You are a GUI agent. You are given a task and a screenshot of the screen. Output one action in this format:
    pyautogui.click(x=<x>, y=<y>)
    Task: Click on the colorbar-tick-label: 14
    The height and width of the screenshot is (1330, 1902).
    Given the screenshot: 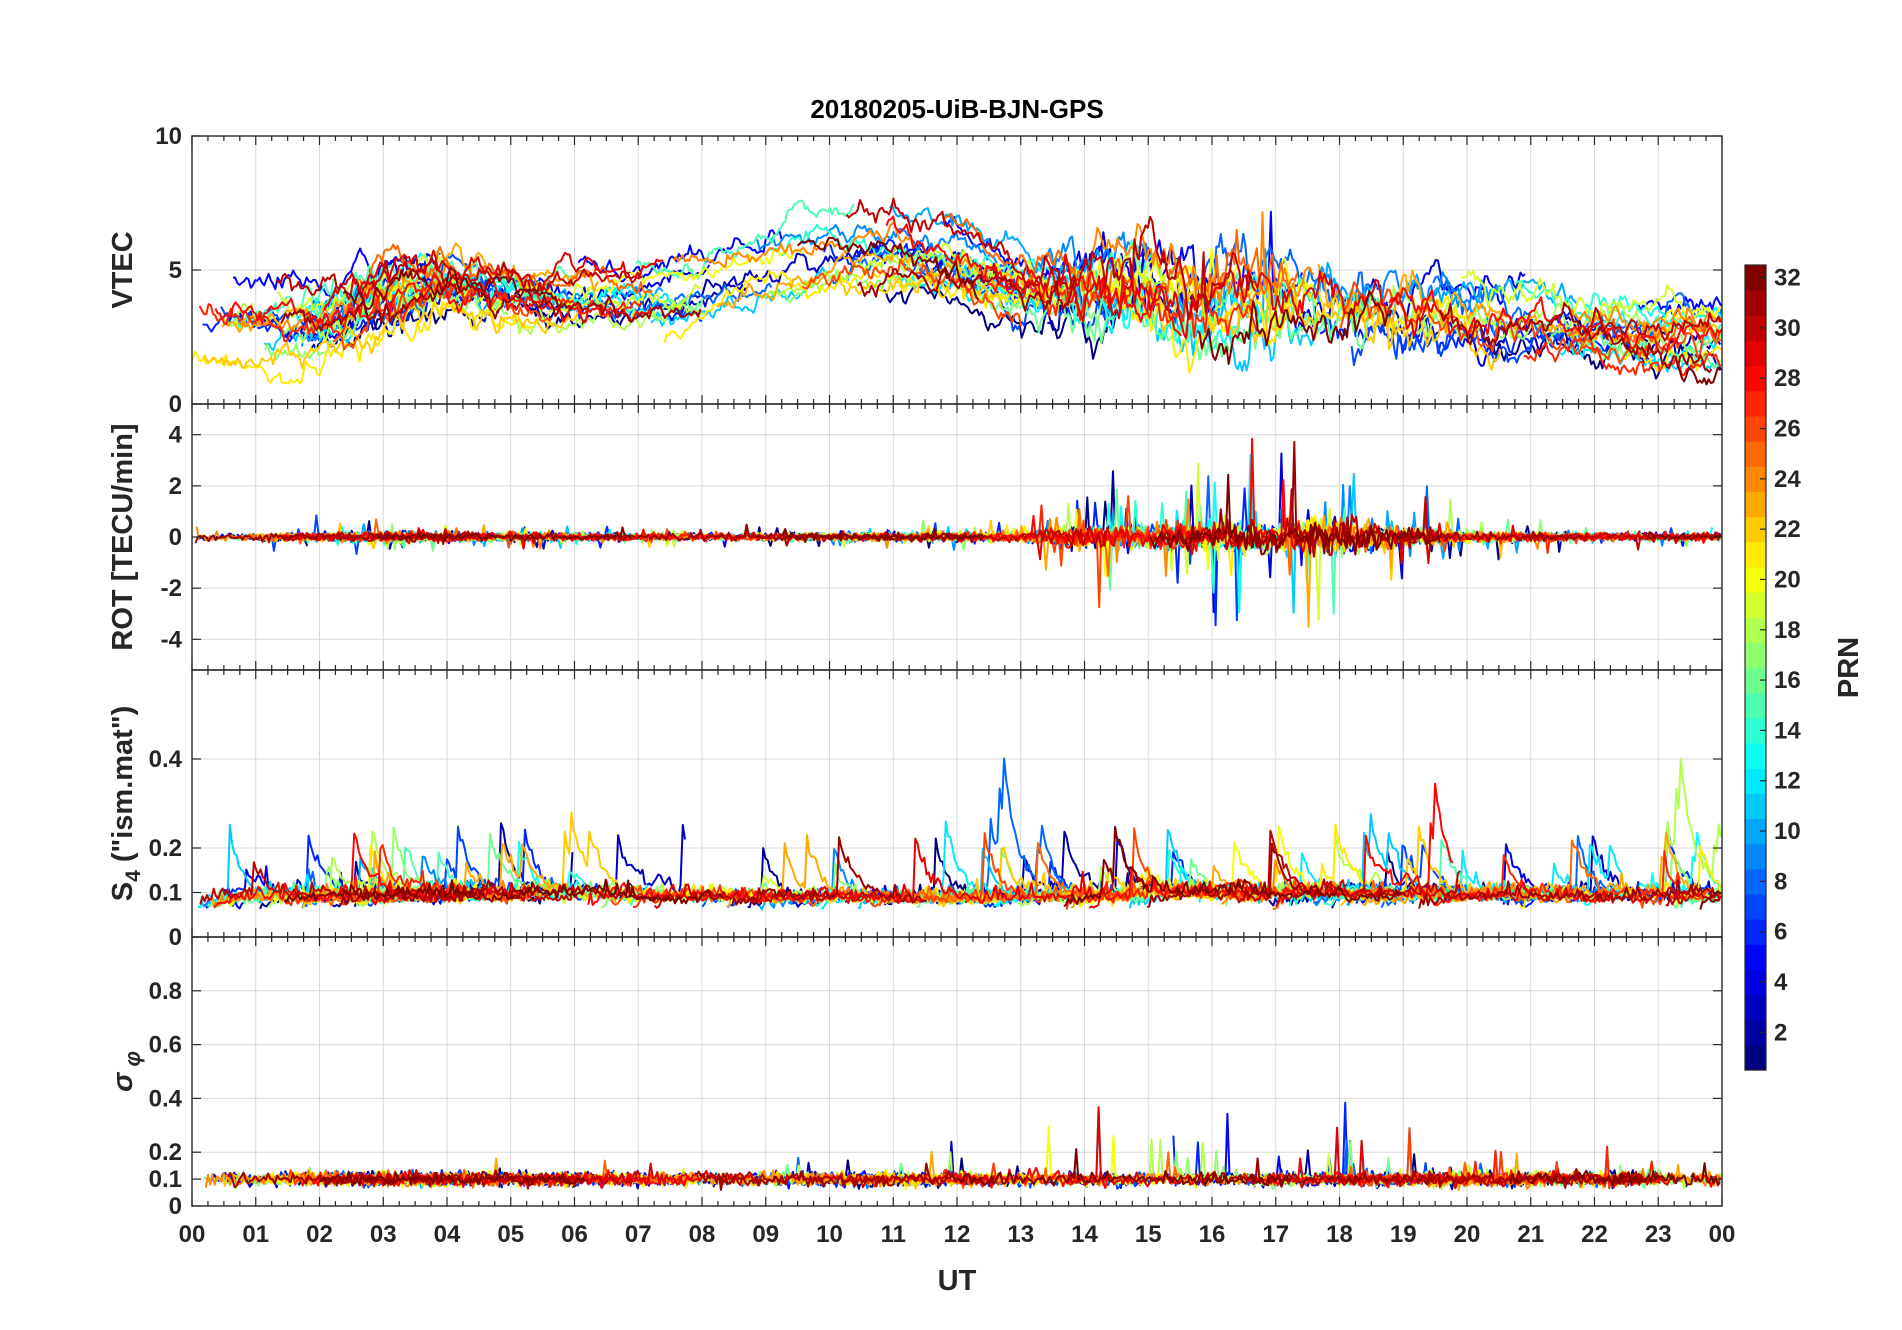 What is the action you would take?
    pyautogui.click(x=1787, y=730)
    